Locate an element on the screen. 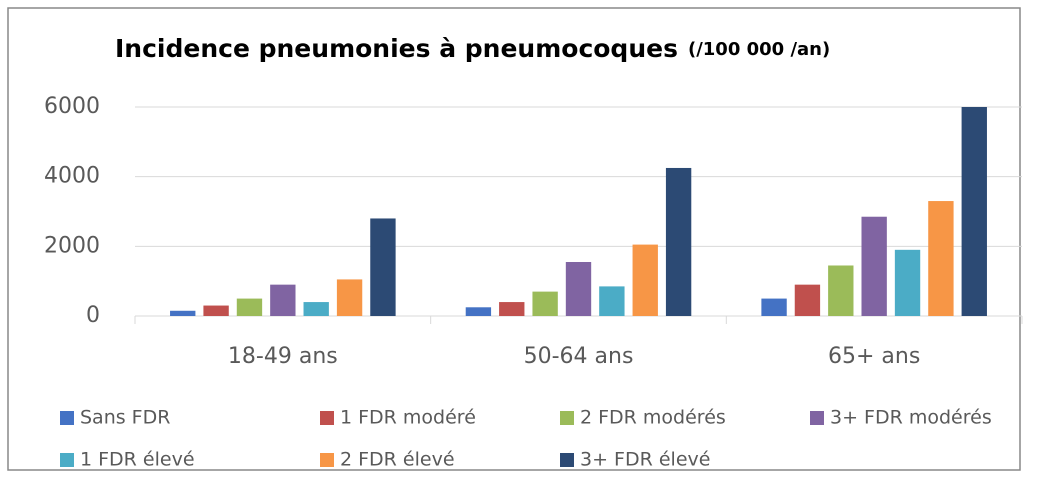 This screenshot has width=1059, height=478. legend-label: 1 FDR modéré is located at coordinates (408, 418).